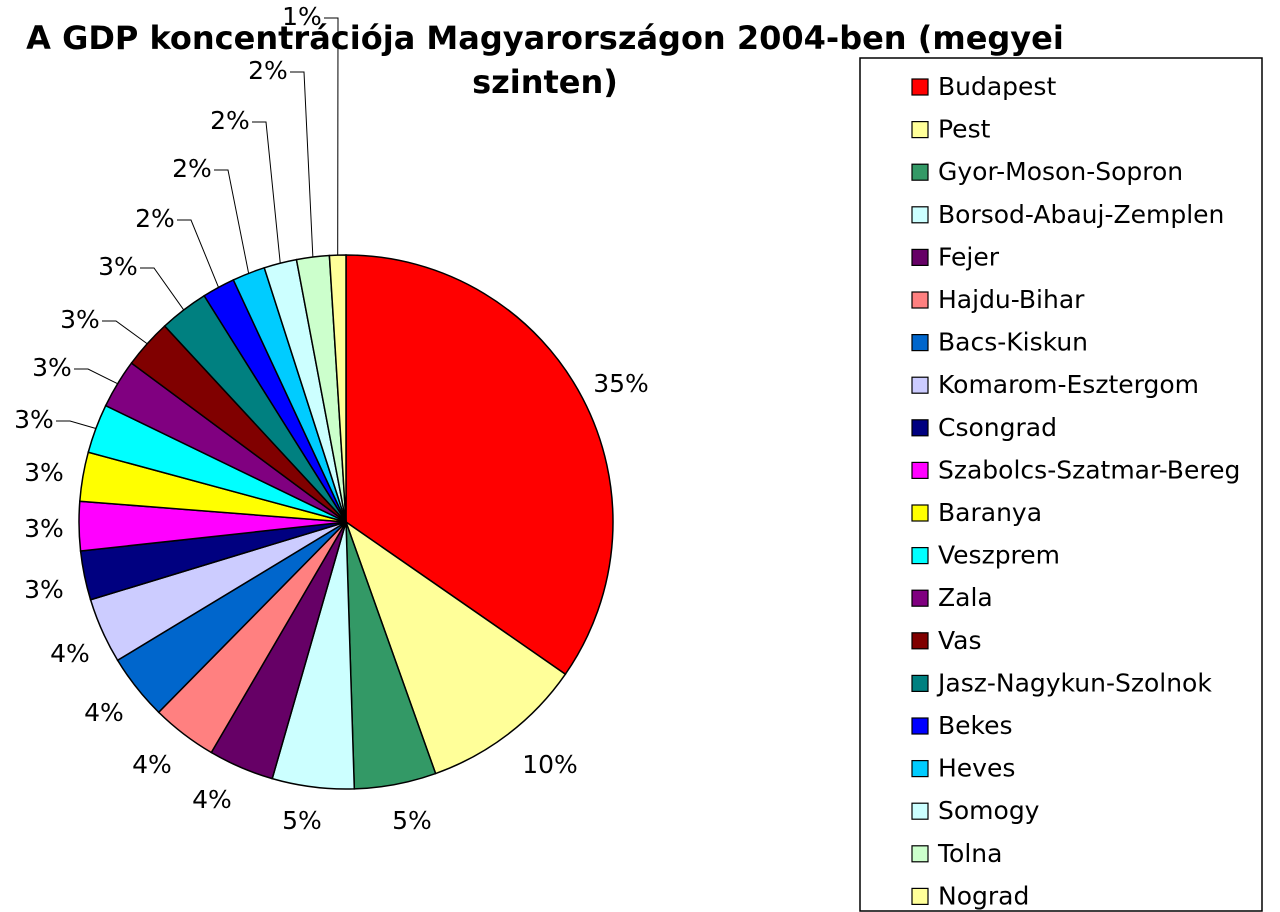  I want to click on legend-label: Nograd, so click(983, 895).